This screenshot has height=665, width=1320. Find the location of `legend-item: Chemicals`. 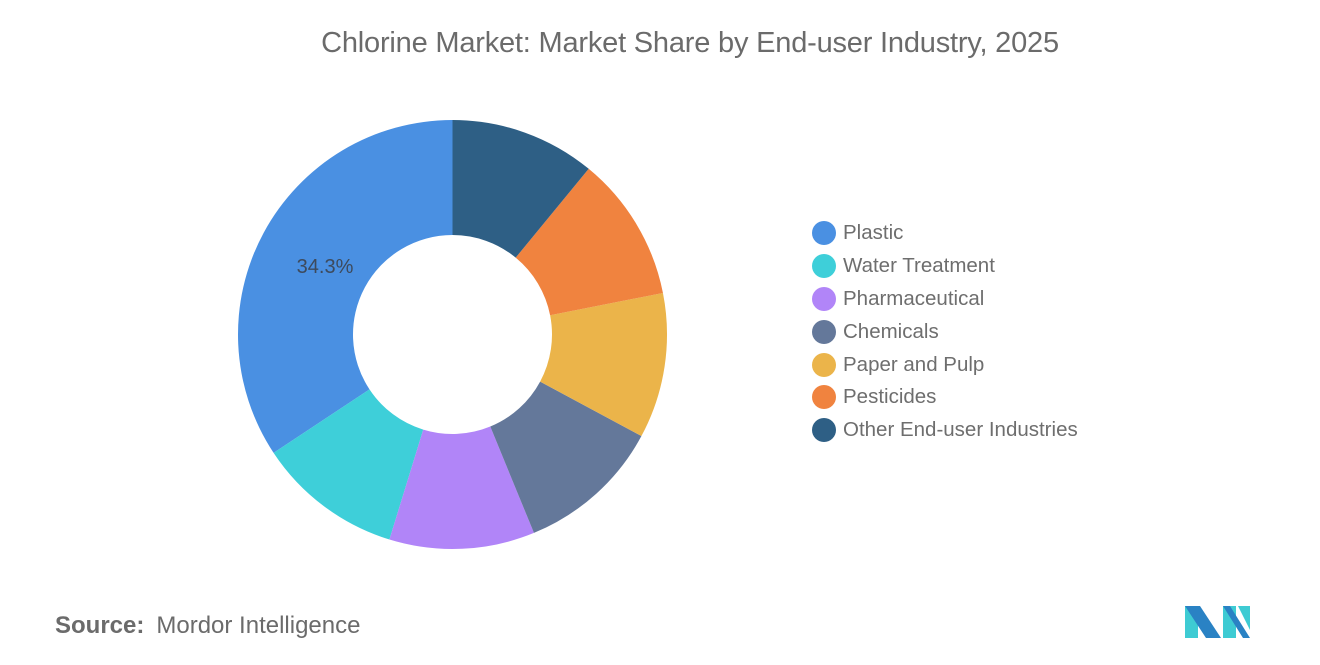

legend-item: Chemicals is located at coordinates (945, 331).